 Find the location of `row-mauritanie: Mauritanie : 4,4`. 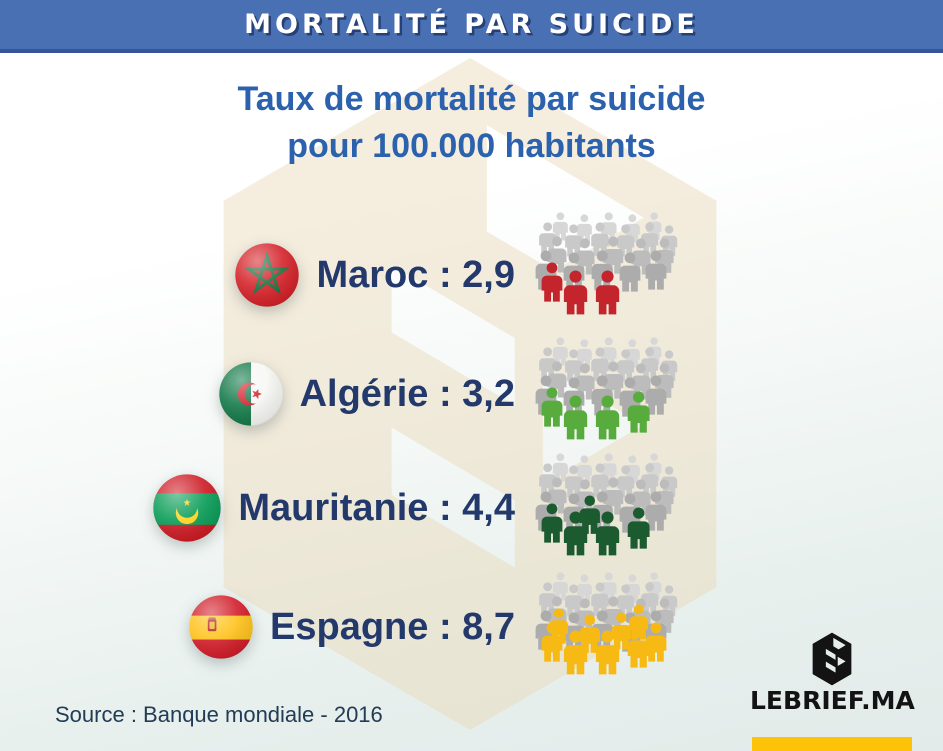

row-mauritanie: Mauritanie : 4,4 is located at coordinates (257, 508).